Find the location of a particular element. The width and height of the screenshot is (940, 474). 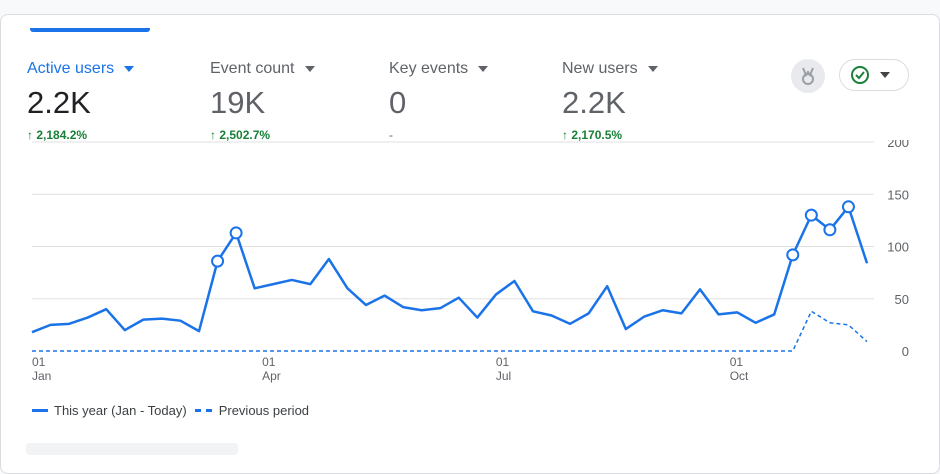

metric-label-text: New users is located at coordinates (600, 68).